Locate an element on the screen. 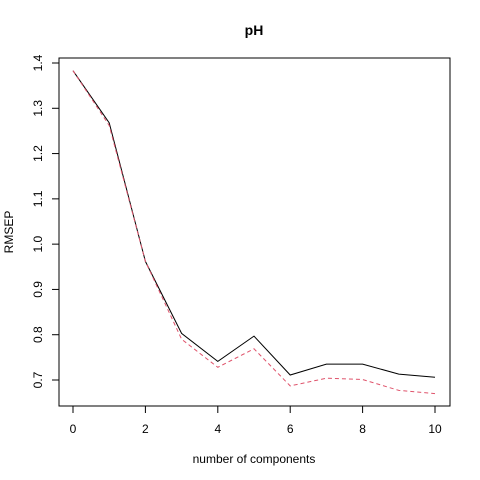 The image size is (480, 480). y-tick-label: 1.4 is located at coordinates (38, 62).